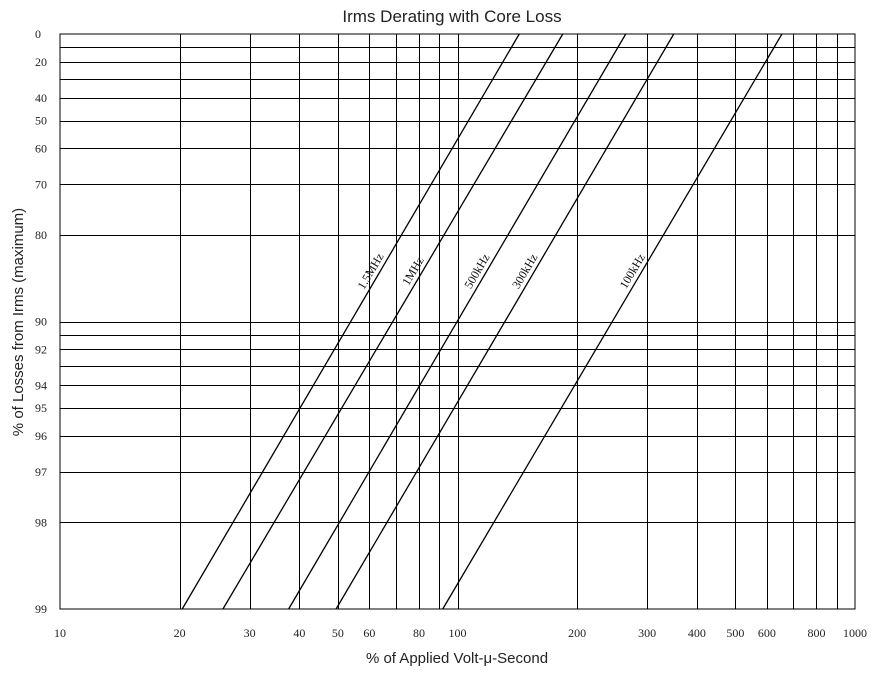 The image size is (877, 673). What do you see at coordinates (41, 349) in the screenshot?
I see `y-tick-label: 92` at bounding box center [41, 349].